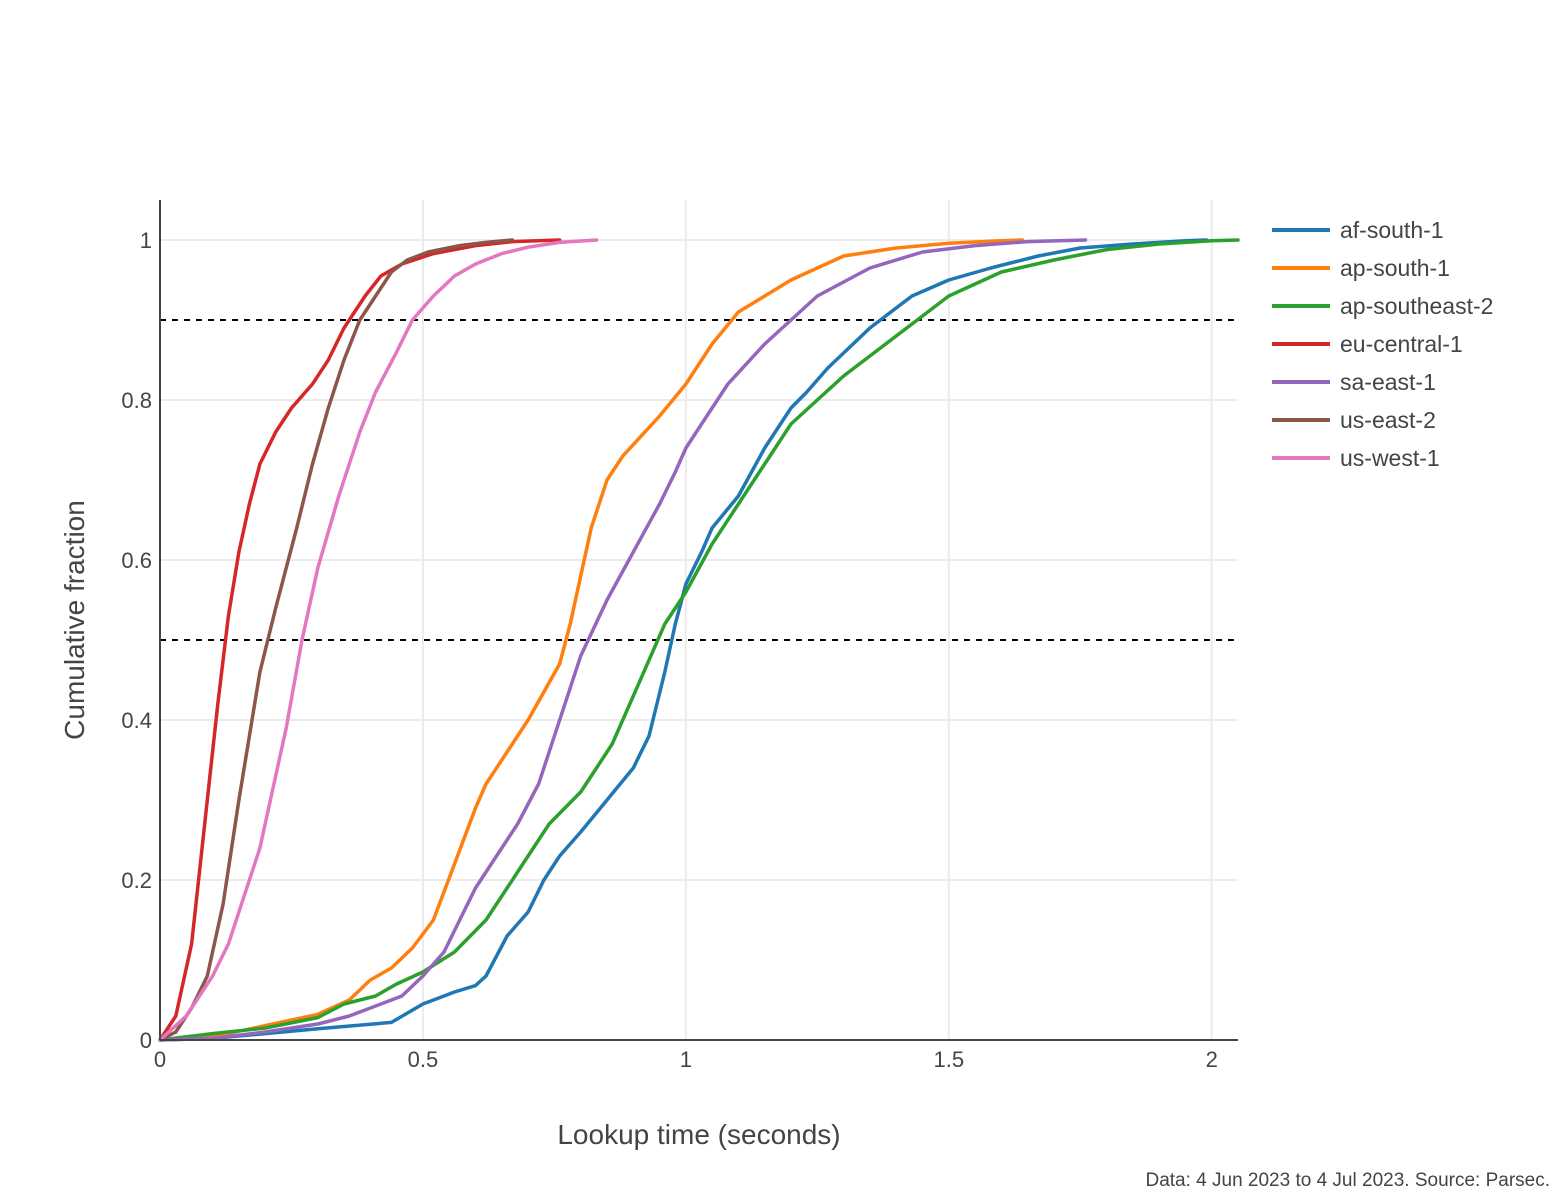  What do you see at coordinates (1395, 268) in the screenshot?
I see `legend-label-ap-south-1: ap-south-1` at bounding box center [1395, 268].